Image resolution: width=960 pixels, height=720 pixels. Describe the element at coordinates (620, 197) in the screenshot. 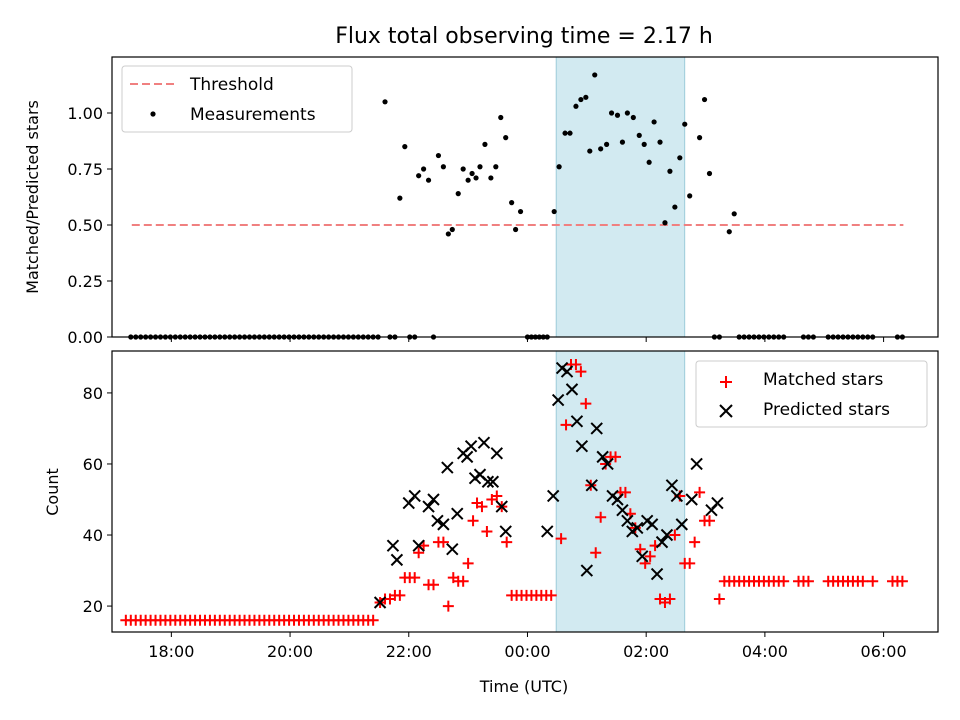

I see `observing-window-span` at that location.